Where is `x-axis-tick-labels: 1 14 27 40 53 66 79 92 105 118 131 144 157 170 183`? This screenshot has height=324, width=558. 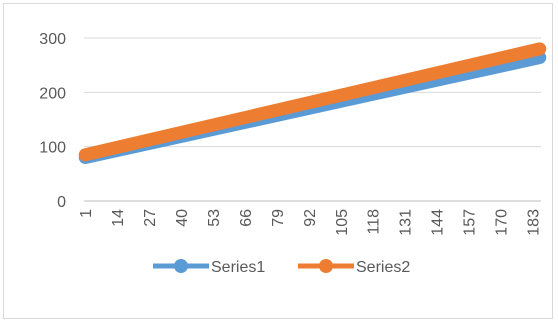
x-axis-tick-labels: 1 14 27 40 53 66 79 92 105 118 131 144 157 170 183 is located at coordinates (310, 222).